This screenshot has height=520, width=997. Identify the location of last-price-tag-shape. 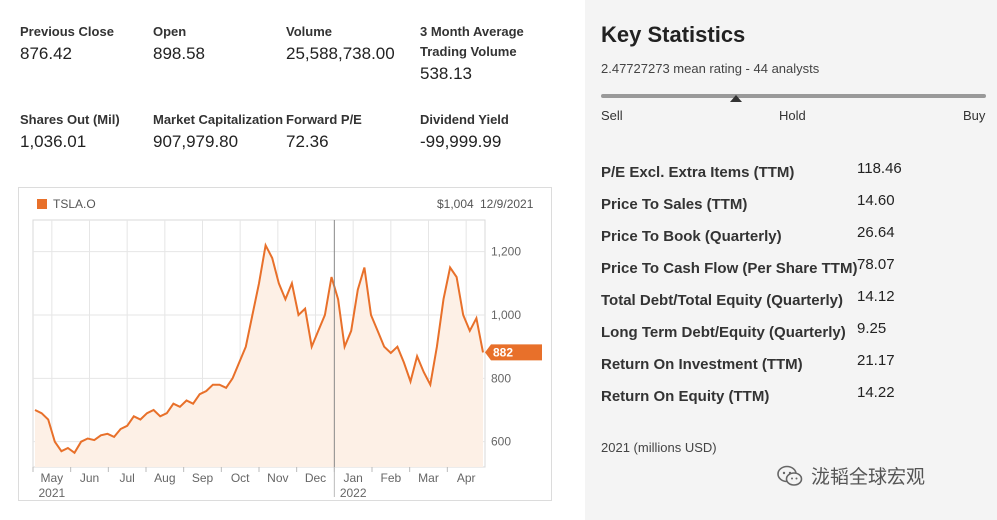
(513, 352).